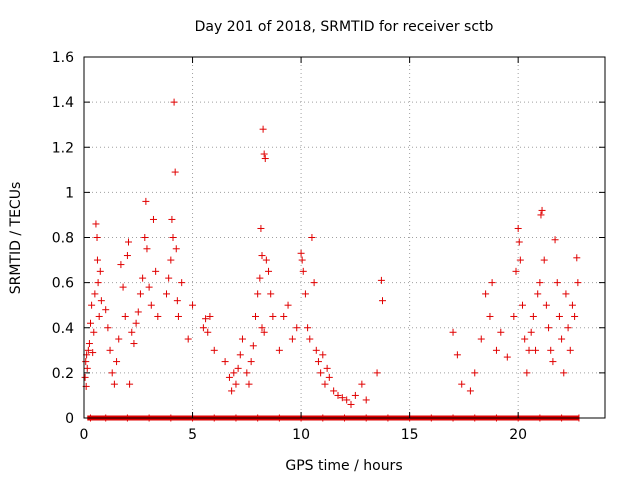 The height and width of the screenshot is (480, 640). Describe the element at coordinates (63, 374) in the screenshot. I see `y-tick-label: 0.2` at that location.